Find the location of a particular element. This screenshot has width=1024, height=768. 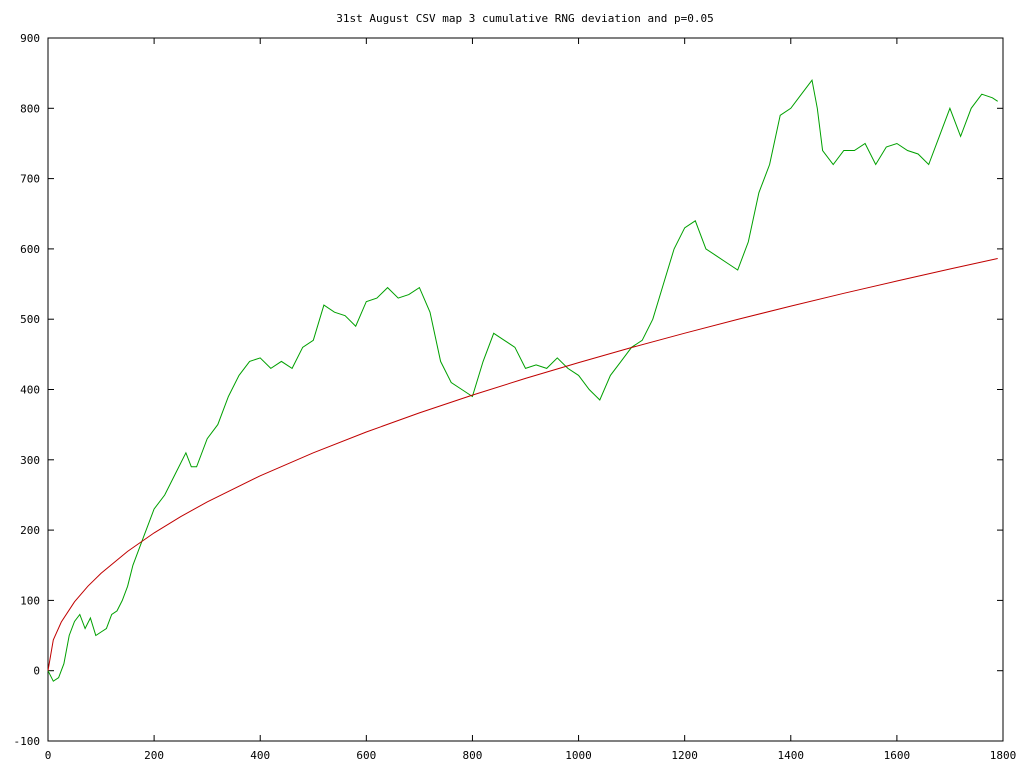

y-tick-label: -100 is located at coordinates (27, 741).